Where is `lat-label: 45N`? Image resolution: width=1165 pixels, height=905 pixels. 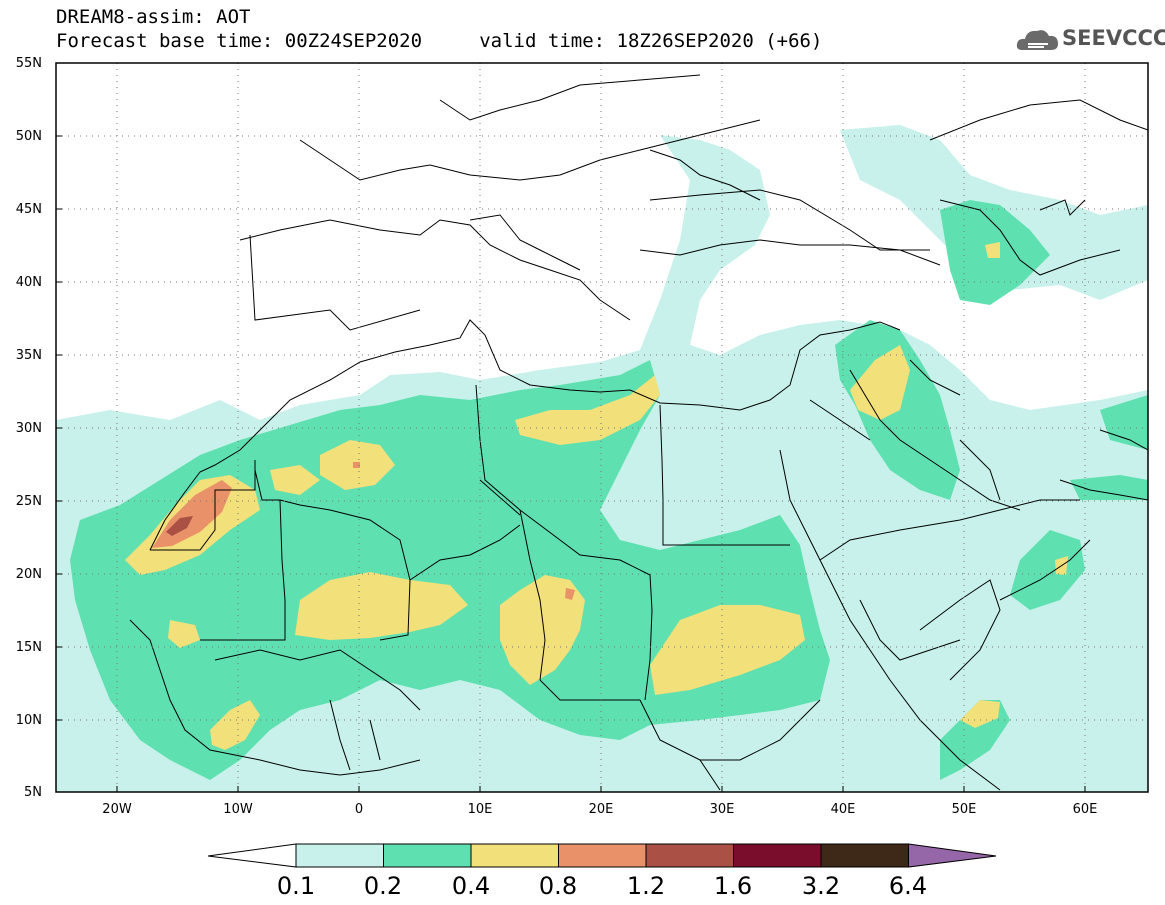
lat-label: 45N is located at coordinates (28, 209).